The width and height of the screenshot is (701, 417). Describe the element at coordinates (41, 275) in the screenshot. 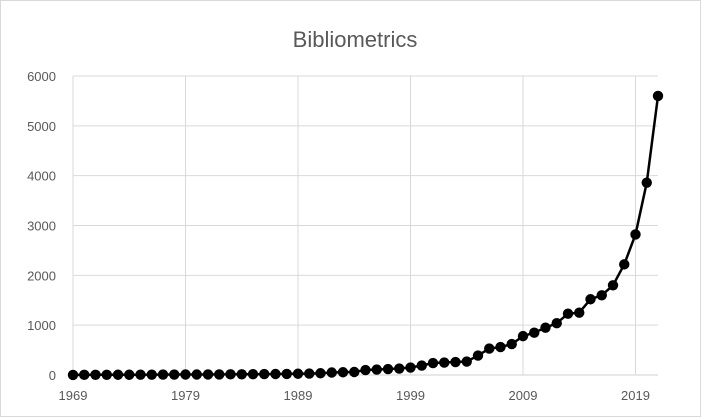

I see `y-tick-label: 2000` at that location.